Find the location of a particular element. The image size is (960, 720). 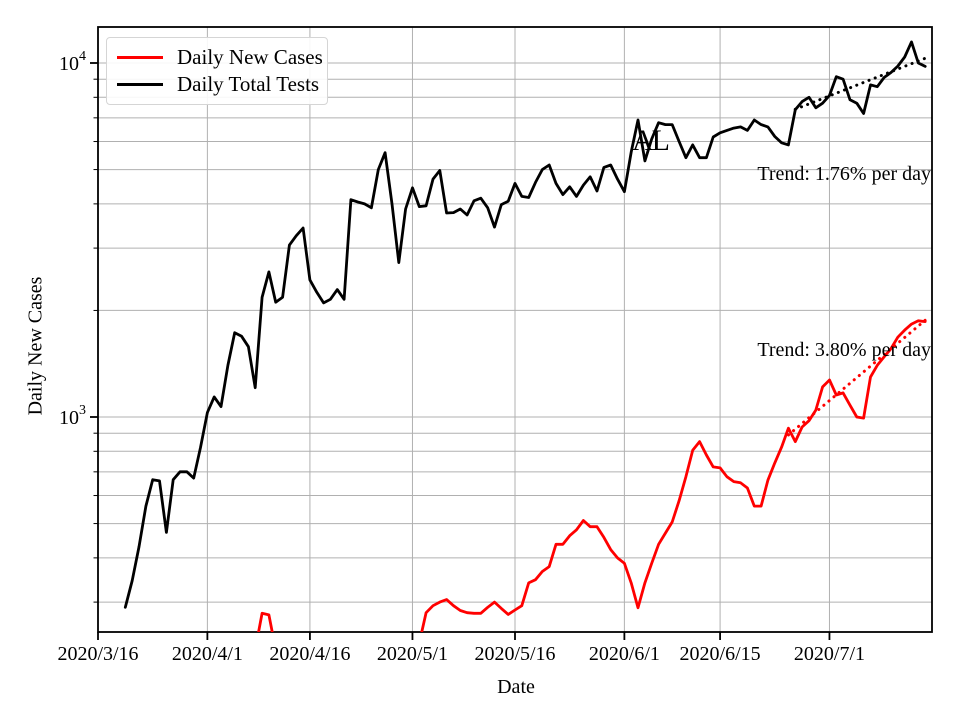

y-axis-label: Daily New Cases is located at coordinates (35, 346).